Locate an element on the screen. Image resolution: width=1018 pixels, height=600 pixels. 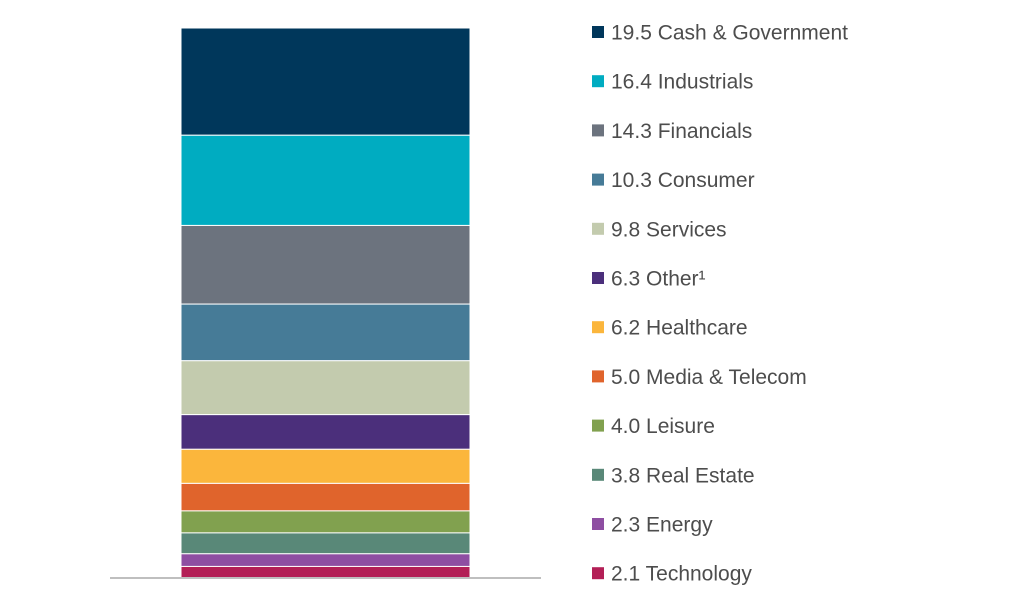
legend-item-industrials: 16.4 Industrials is located at coordinates (672, 82).